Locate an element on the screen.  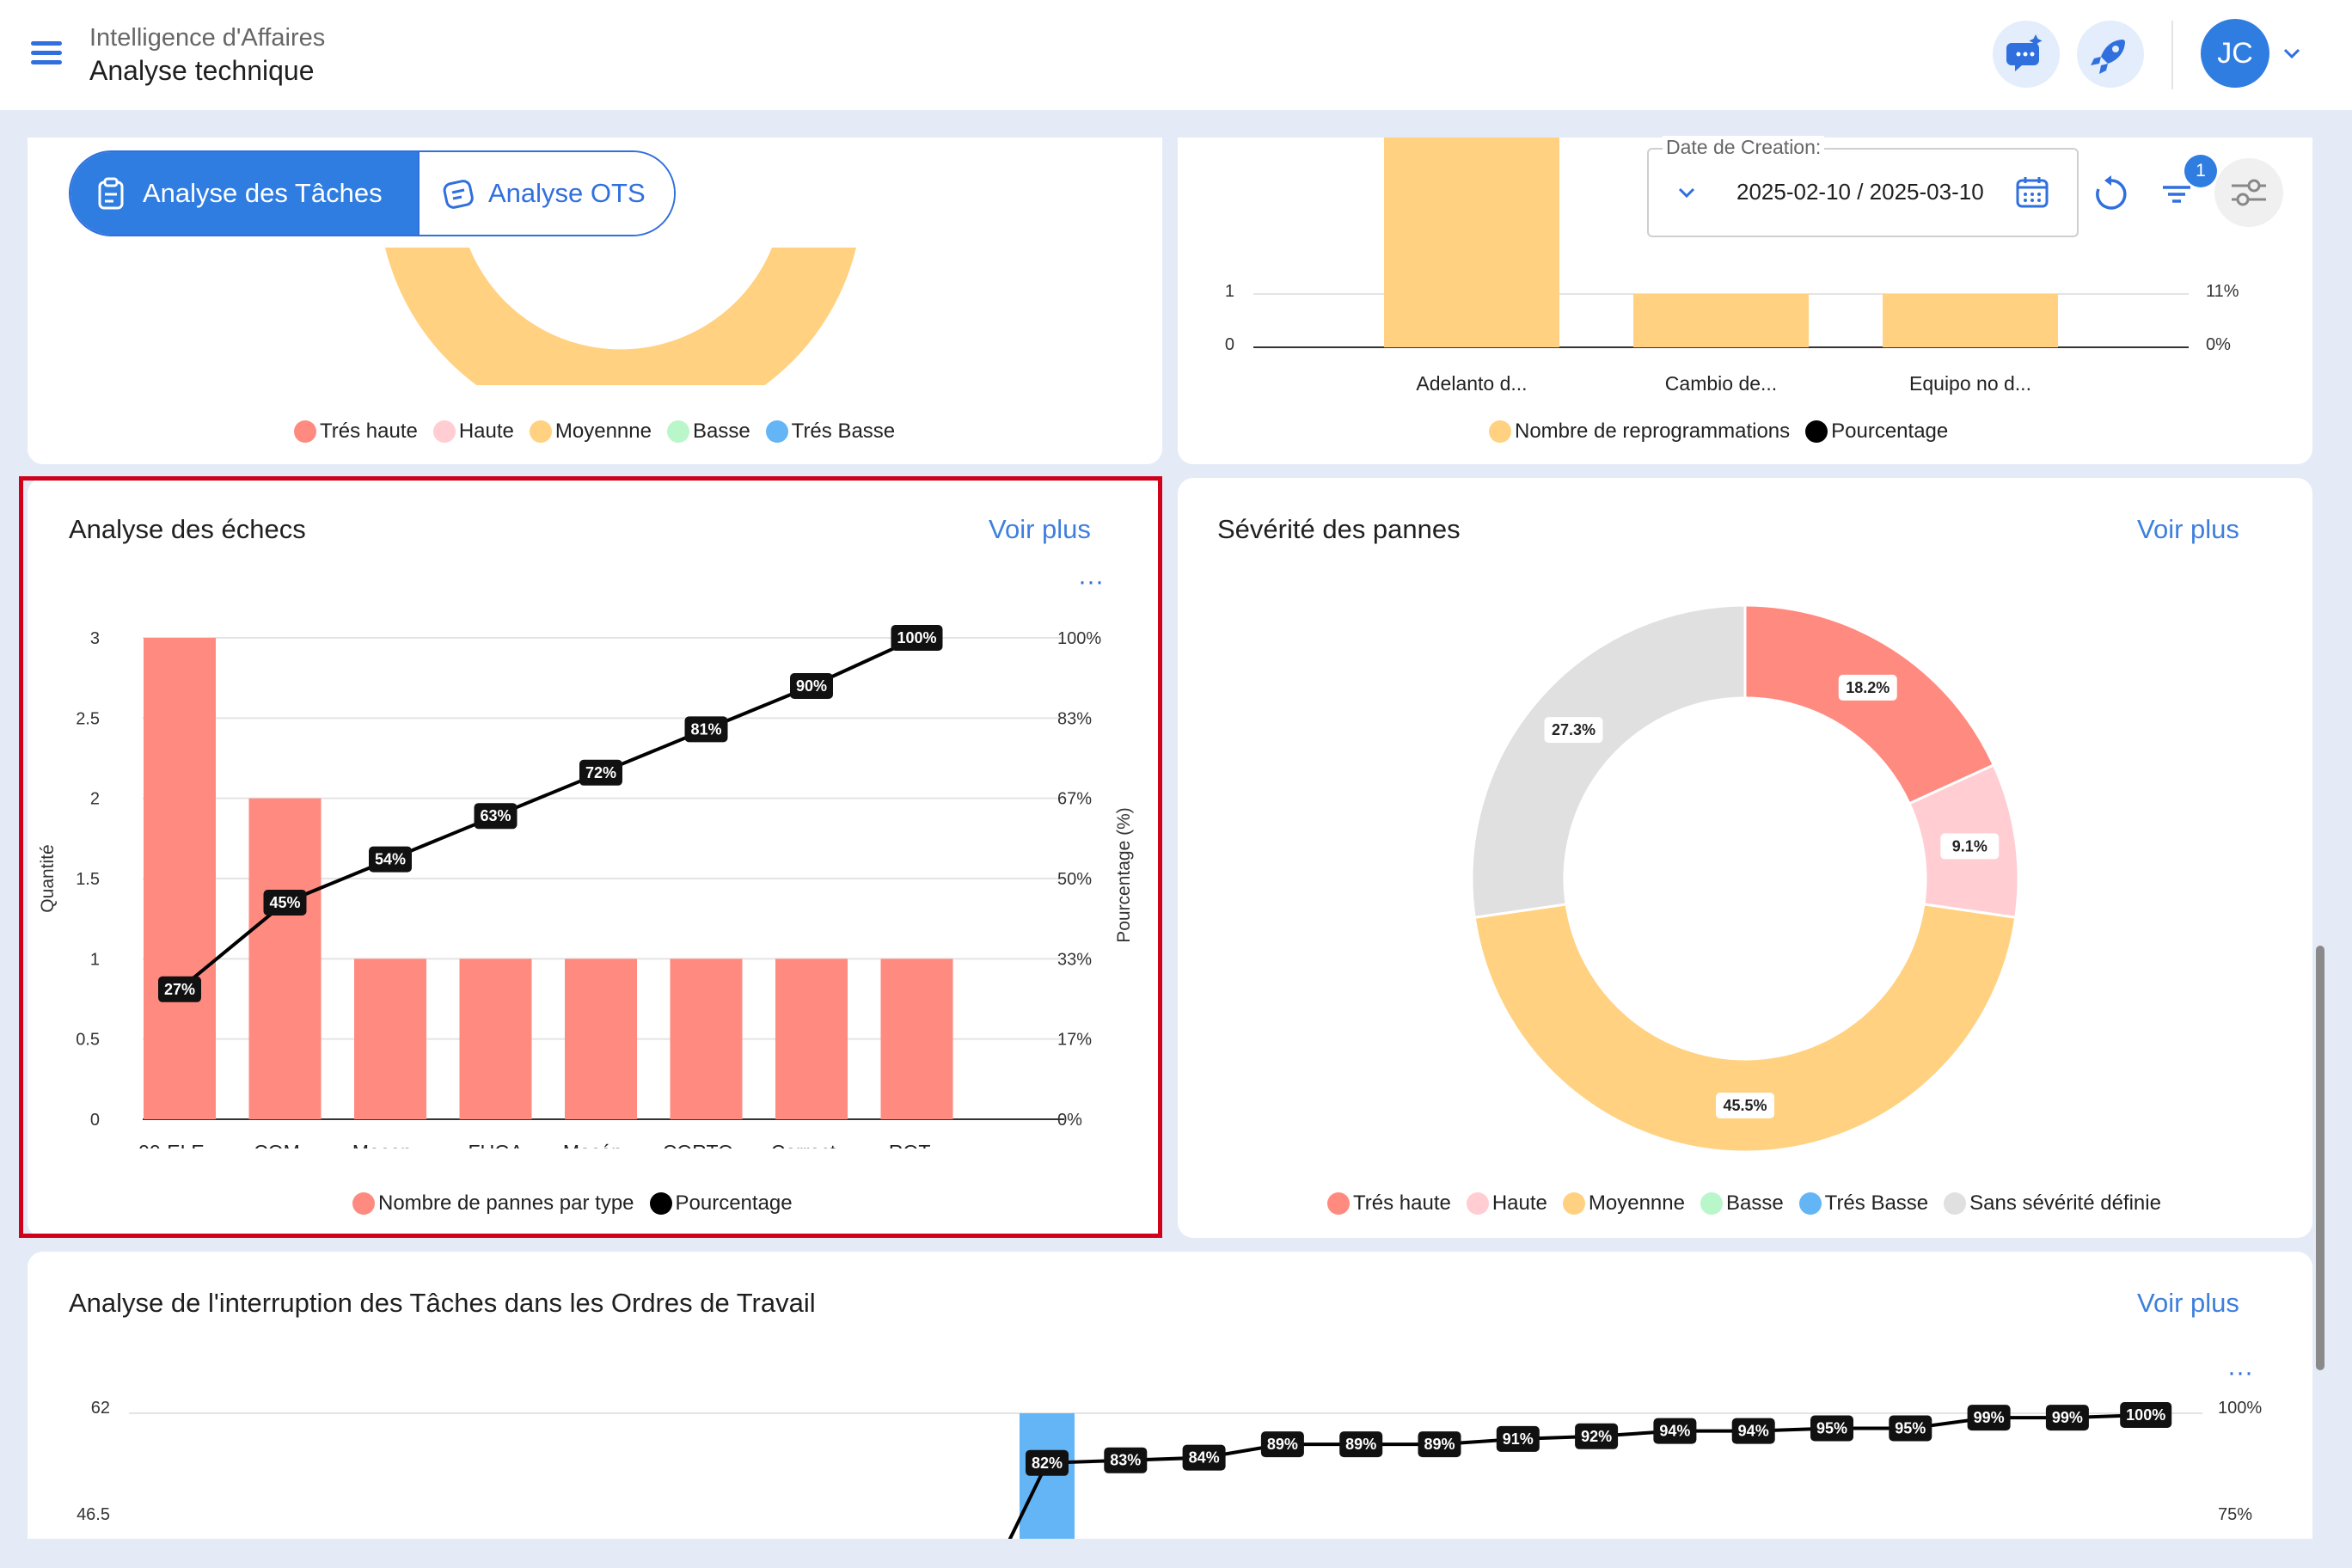
y-tick: 3 is located at coordinates (95, 638).